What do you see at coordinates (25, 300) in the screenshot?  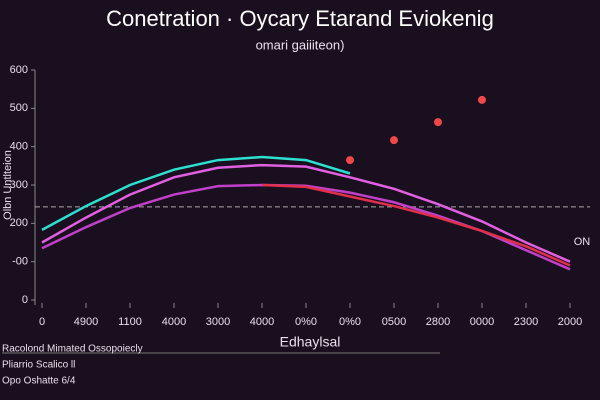 I see `y-tick-label: 0` at bounding box center [25, 300].